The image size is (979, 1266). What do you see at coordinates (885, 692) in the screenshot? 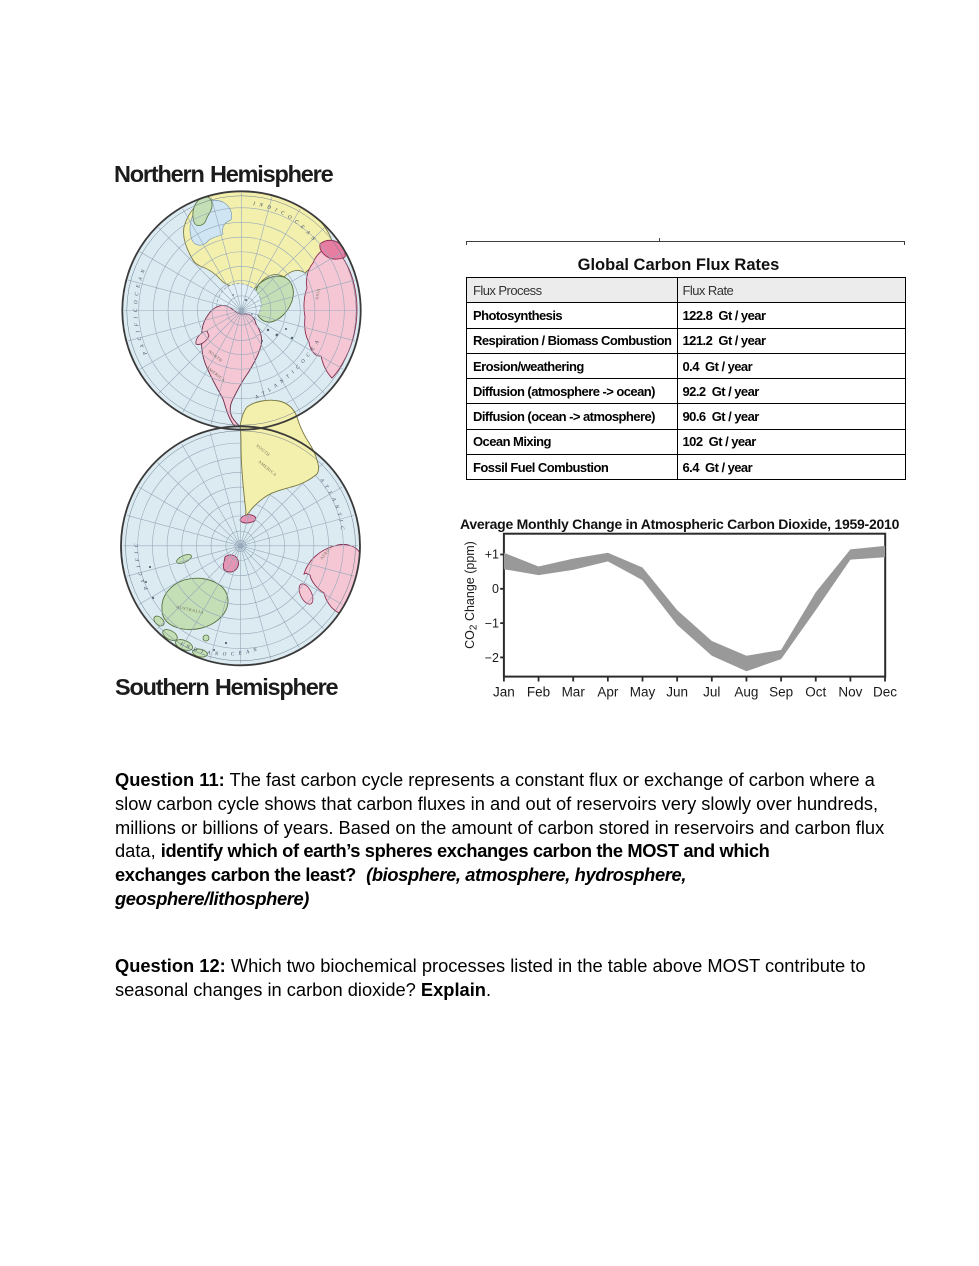
I see `svg-text: Dec` at bounding box center [885, 692].